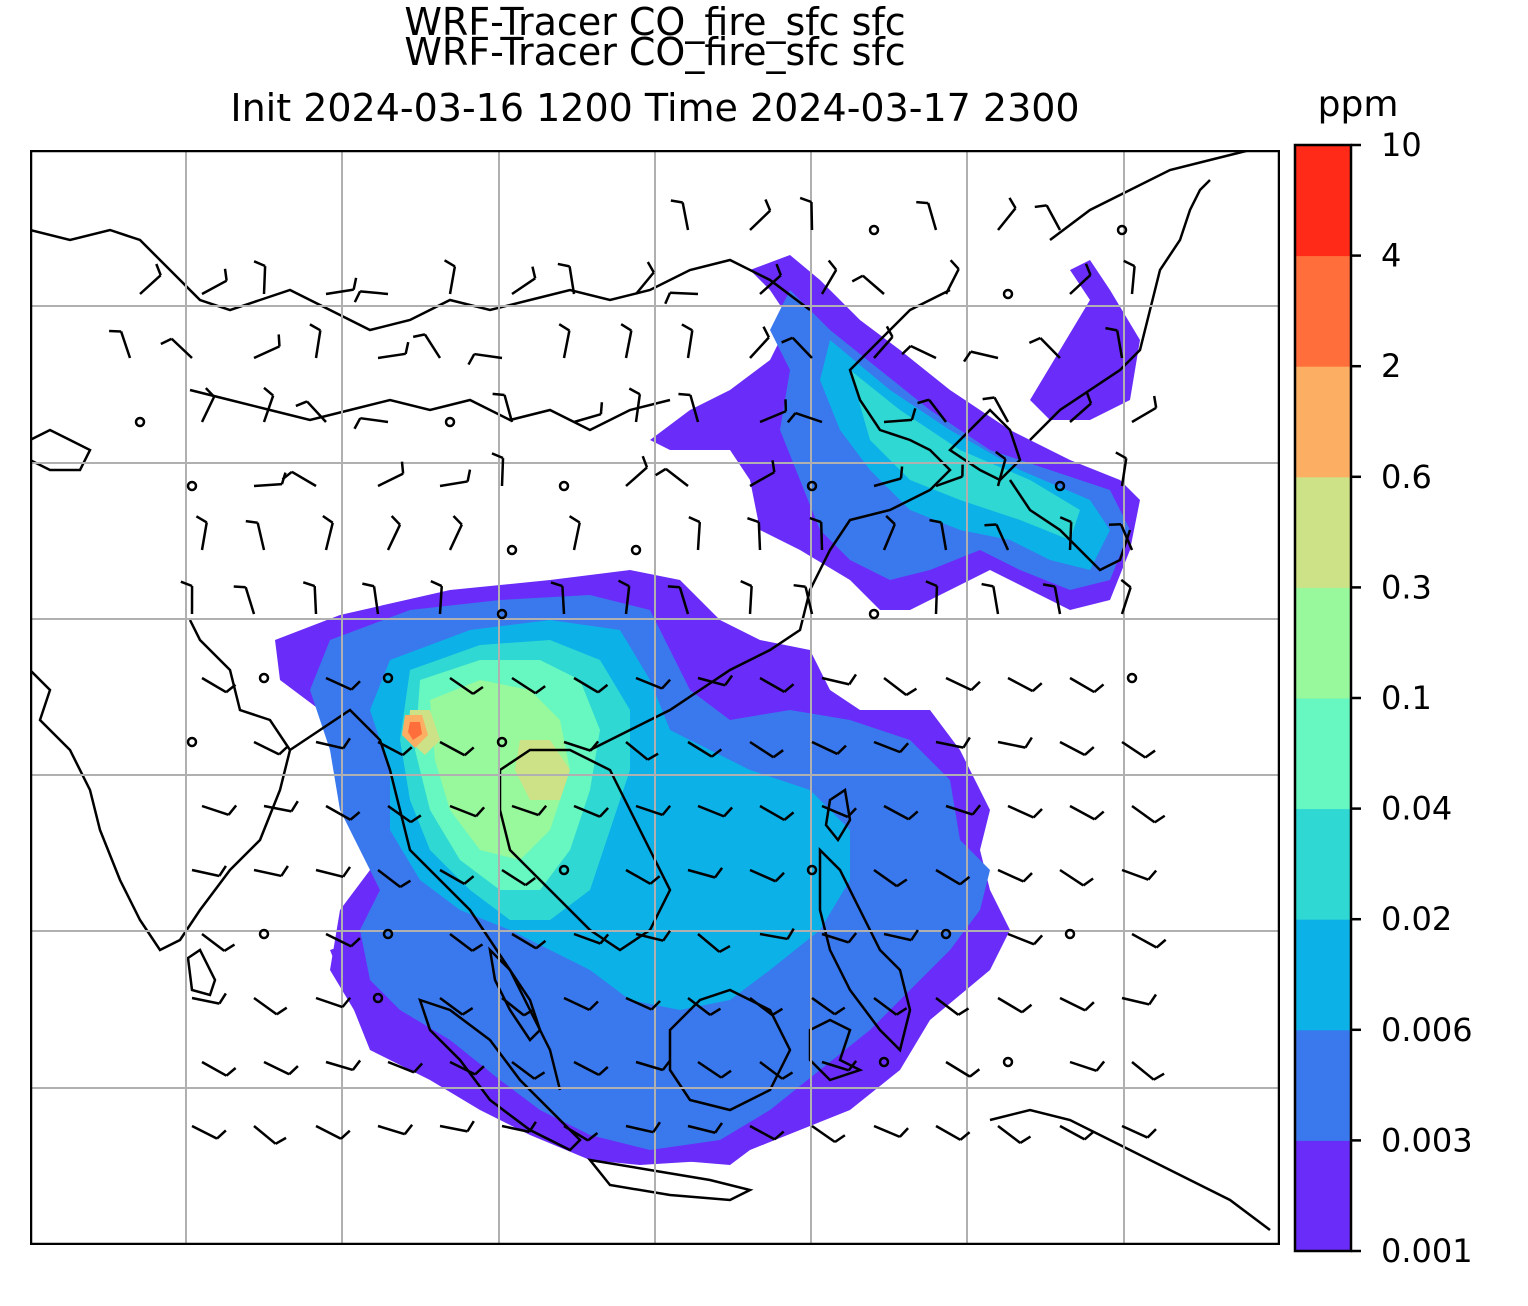  Describe the element at coordinates (770, 520) in the screenshot. I see `coastline-china` at that location.